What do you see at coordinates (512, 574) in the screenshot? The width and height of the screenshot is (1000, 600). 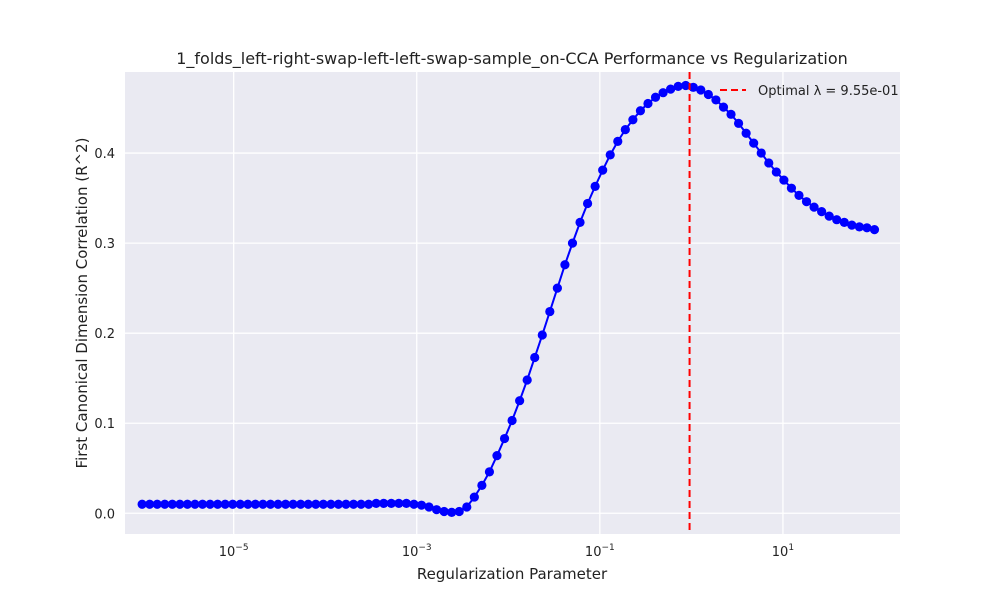 I see `x-axis-label: Regularization Parameter` at bounding box center [512, 574].